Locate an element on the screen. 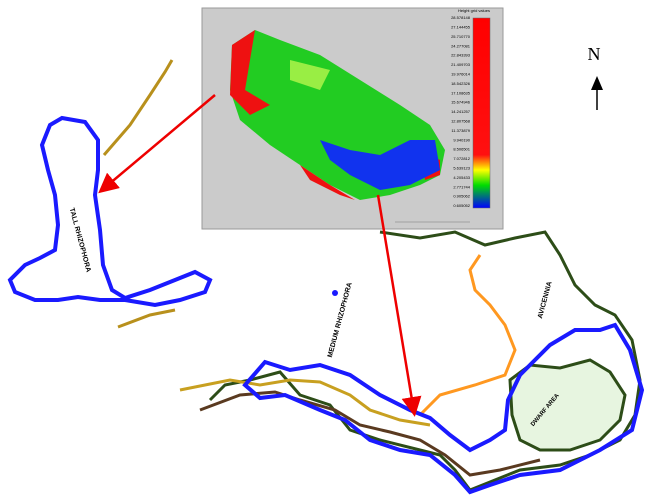  pond is located at coordinates (335, 293).